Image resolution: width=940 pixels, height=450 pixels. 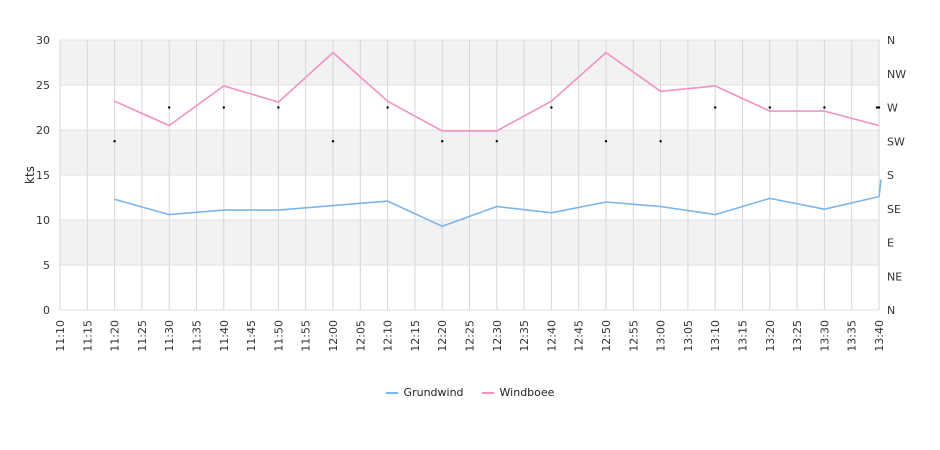 What do you see at coordinates (169, 336) in the screenshot?
I see `x-tick-label: 11:30` at bounding box center [169, 336].